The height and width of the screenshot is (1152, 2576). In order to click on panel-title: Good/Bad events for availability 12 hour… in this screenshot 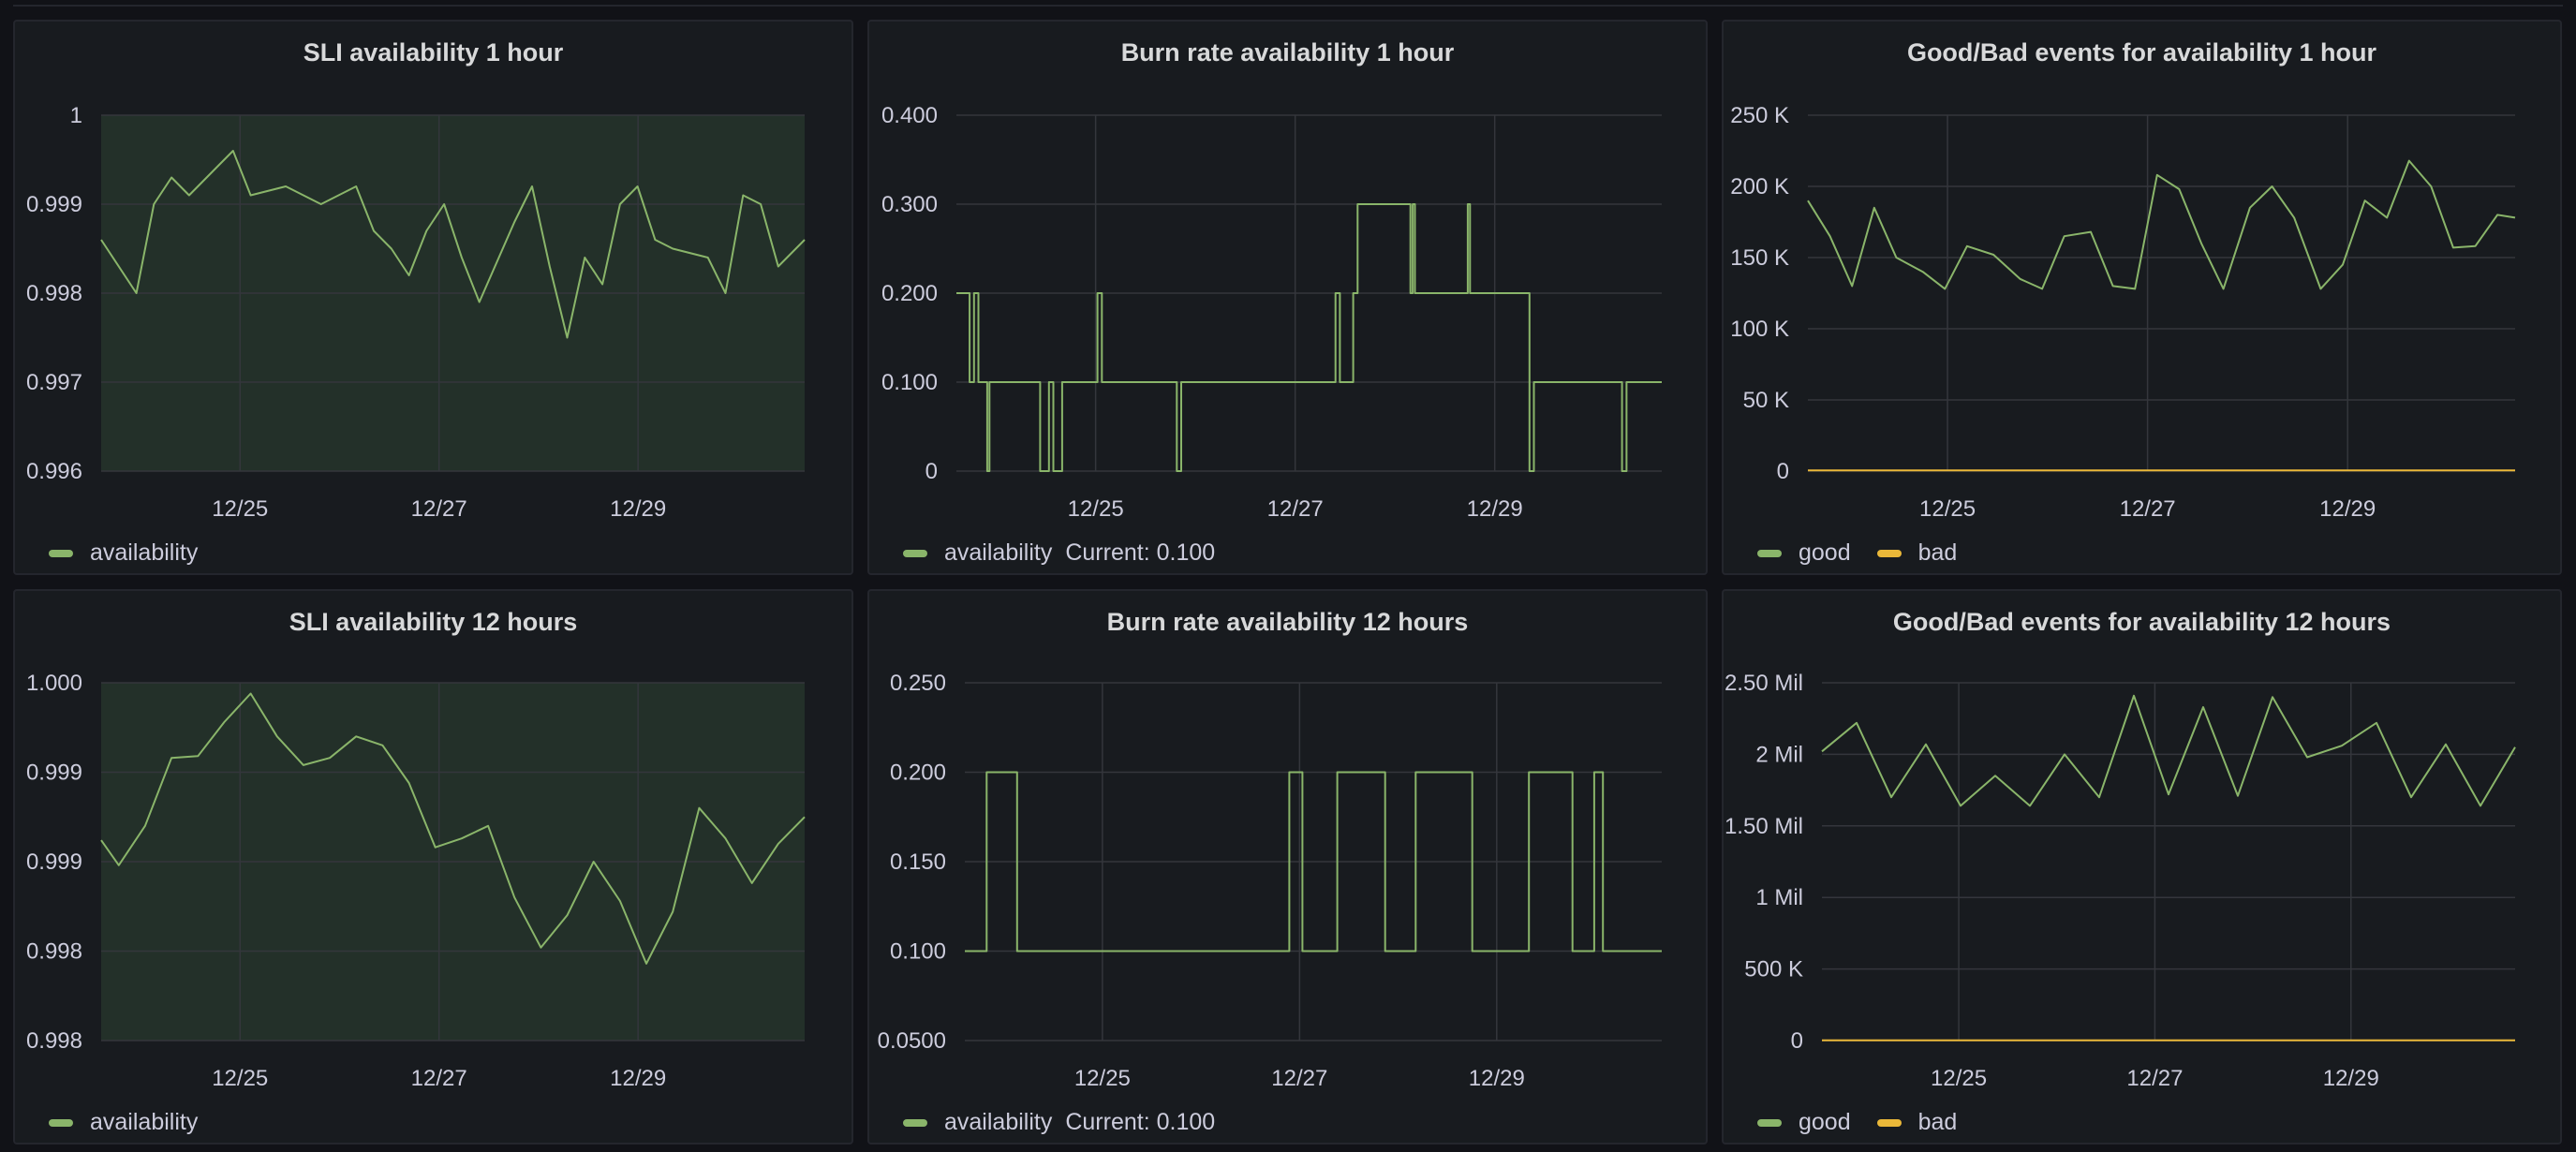, I will do `click(2141, 622)`.